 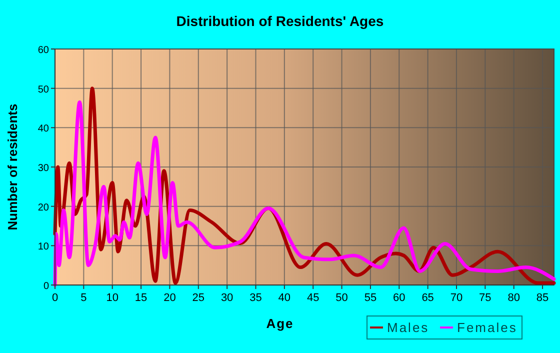 What do you see at coordinates (542, 298) in the screenshot?
I see `x-tick-label: 85` at bounding box center [542, 298].